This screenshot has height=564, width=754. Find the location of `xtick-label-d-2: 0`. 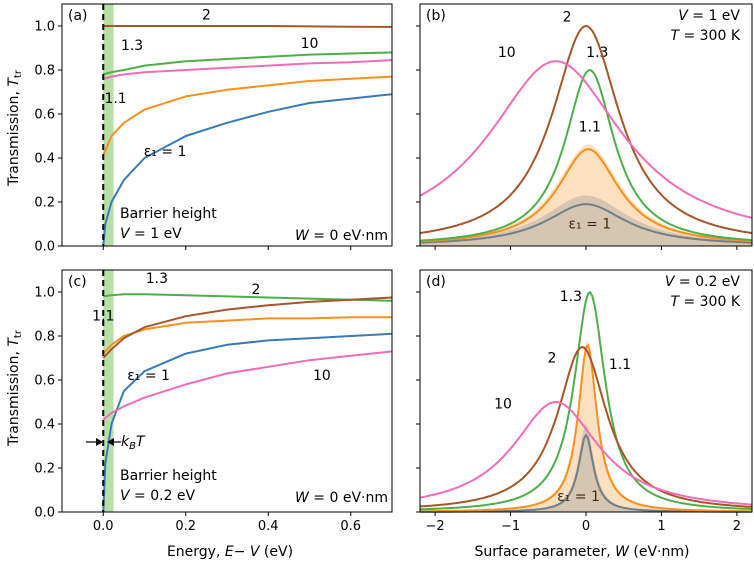

xtick-label-d-2: 0 is located at coordinates (586, 526).